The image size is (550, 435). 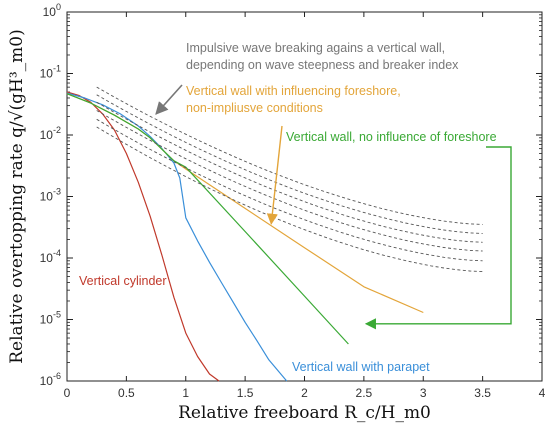 I want to click on y-tick-label: 10⁻³, so click(x=50, y=195).